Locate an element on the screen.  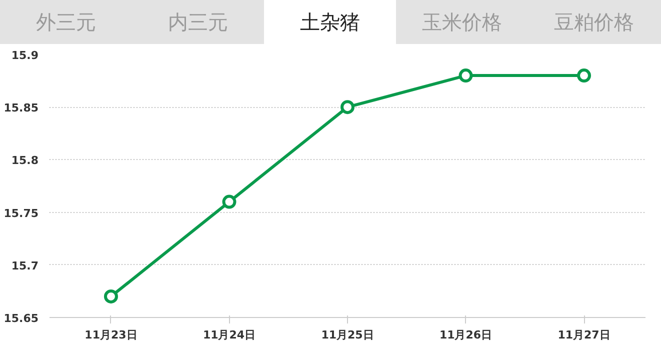
text: 内三元 is located at coordinates (198, 22).